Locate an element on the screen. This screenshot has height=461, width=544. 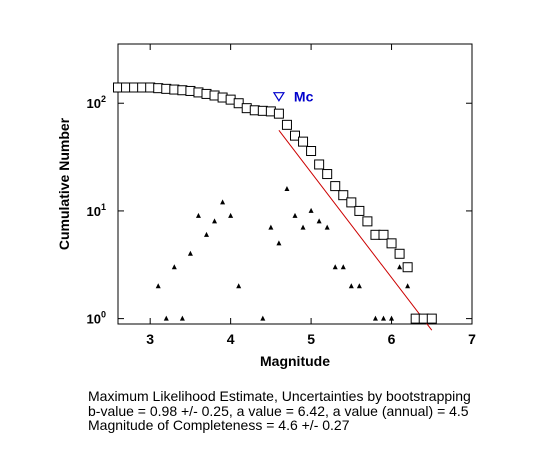
y-tick-exponent: 0 is located at coordinates (103, 315).